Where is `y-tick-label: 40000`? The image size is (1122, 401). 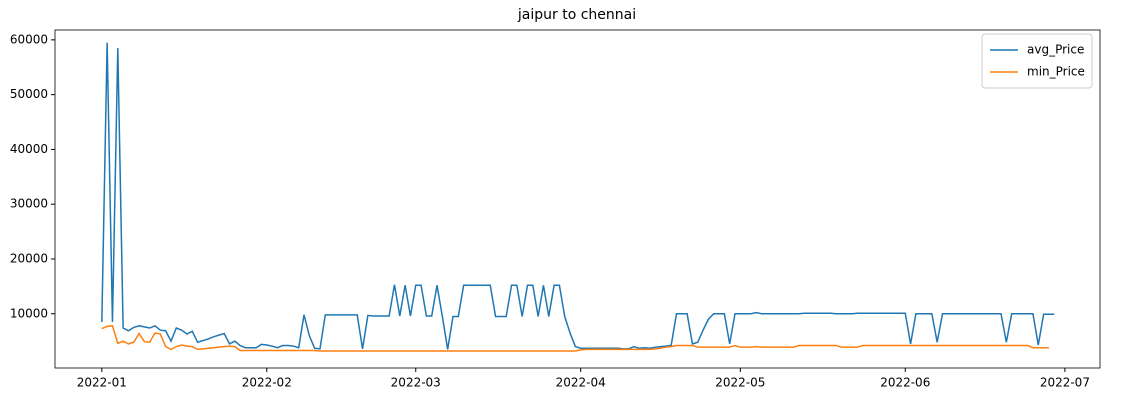
y-tick-label: 40000 is located at coordinates (29, 149).